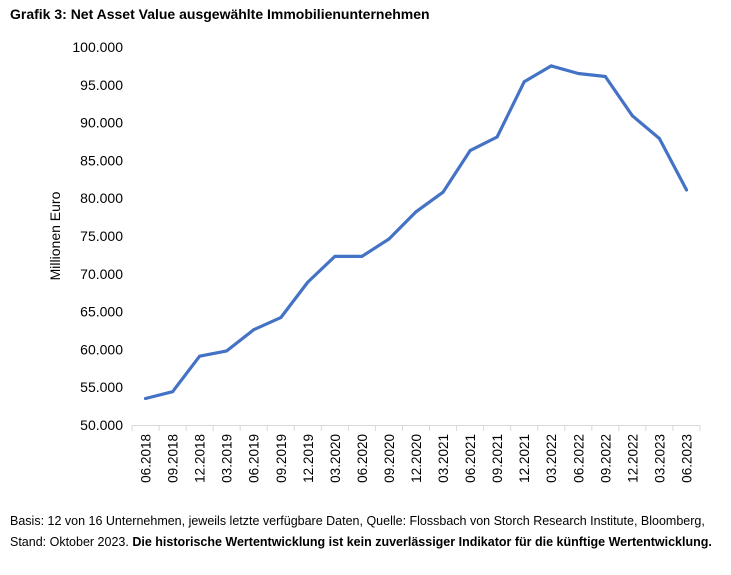 This screenshot has height=575, width=731. What do you see at coordinates (101, 236) in the screenshot?
I see `y-tick-label: 75.000` at bounding box center [101, 236].